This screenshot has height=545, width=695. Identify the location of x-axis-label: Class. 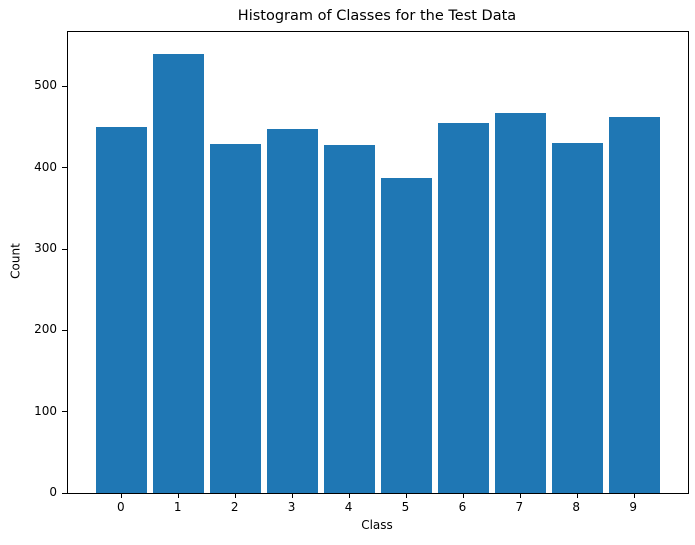
(377, 525).